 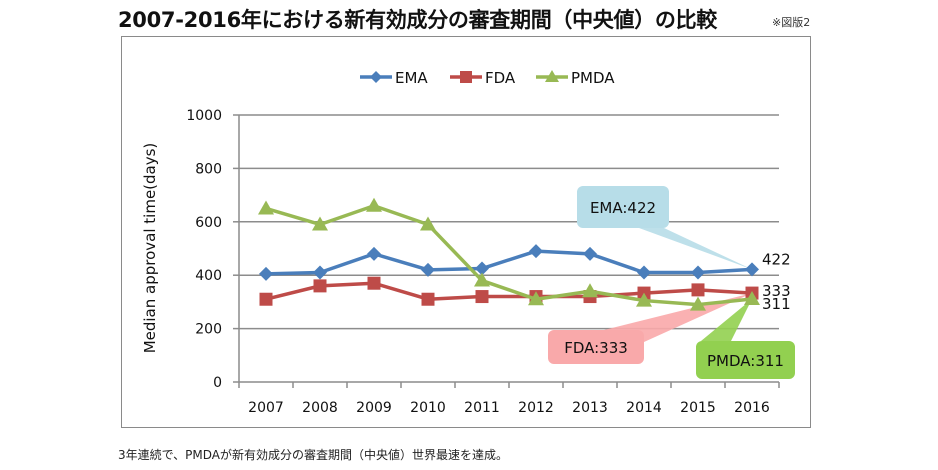 I want to click on x-tick-label: 2012, so click(x=536, y=408).